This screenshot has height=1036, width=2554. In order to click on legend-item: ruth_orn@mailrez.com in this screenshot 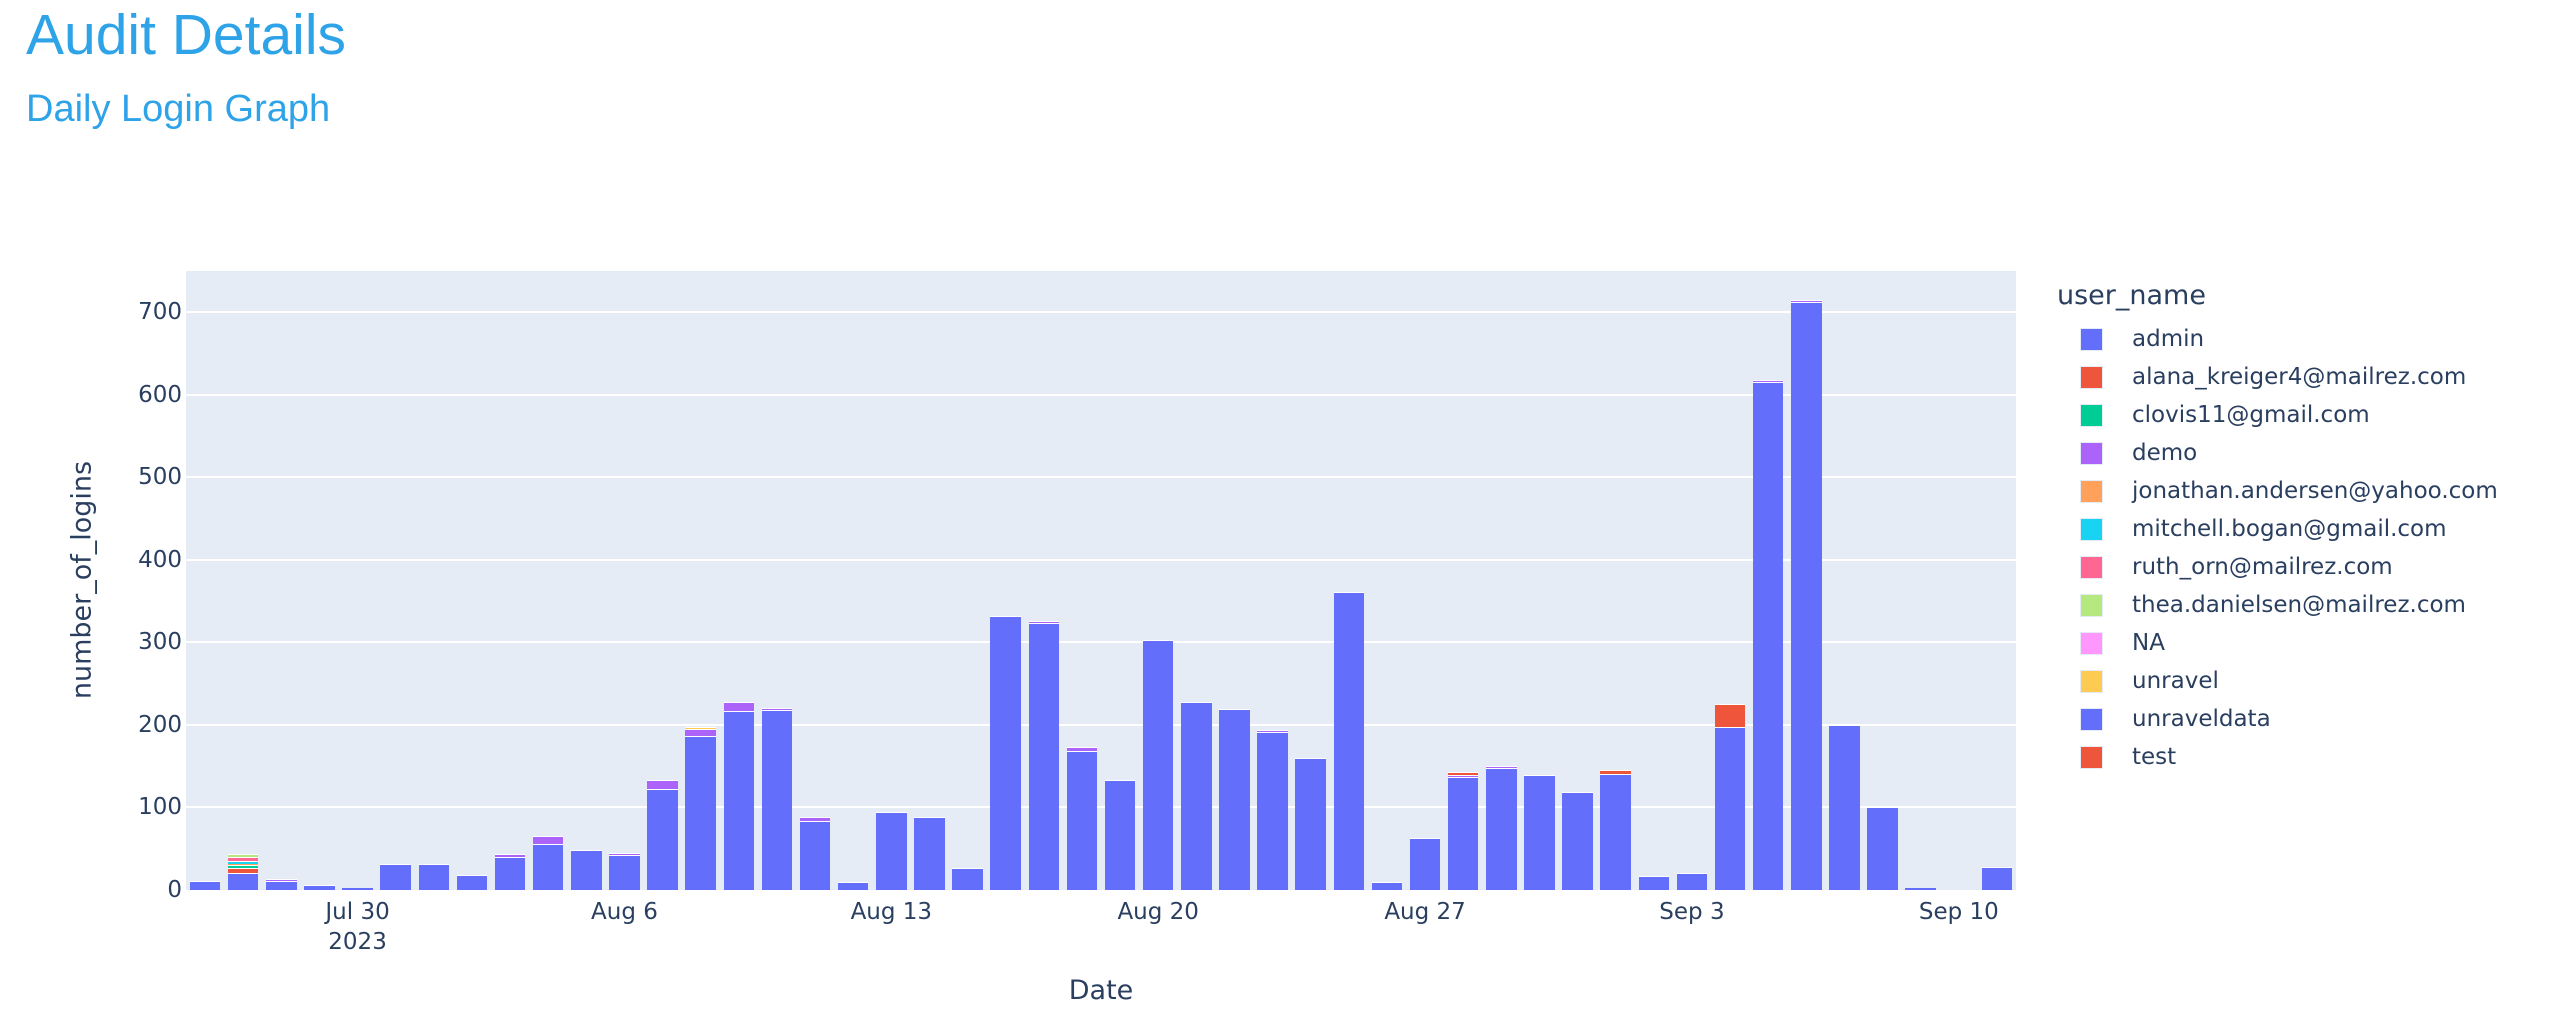, I will do `click(2277, 567)`.